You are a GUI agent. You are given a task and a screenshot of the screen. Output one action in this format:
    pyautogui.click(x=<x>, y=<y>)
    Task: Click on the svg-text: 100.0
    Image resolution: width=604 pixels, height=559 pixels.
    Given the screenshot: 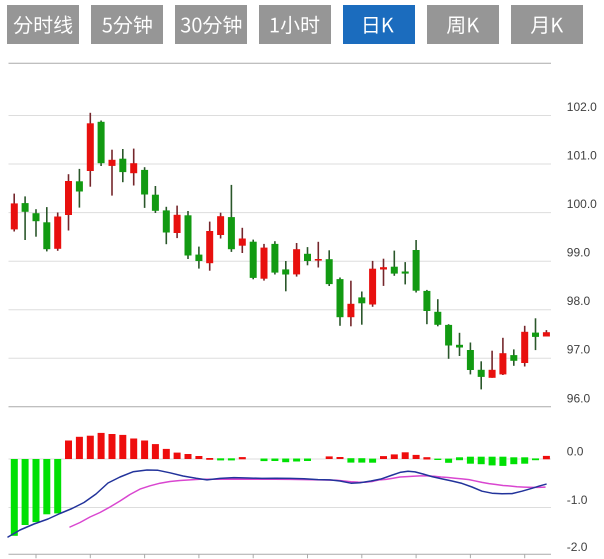 What is the action you would take?
    pyautogui.click(x=582, y=204)
    